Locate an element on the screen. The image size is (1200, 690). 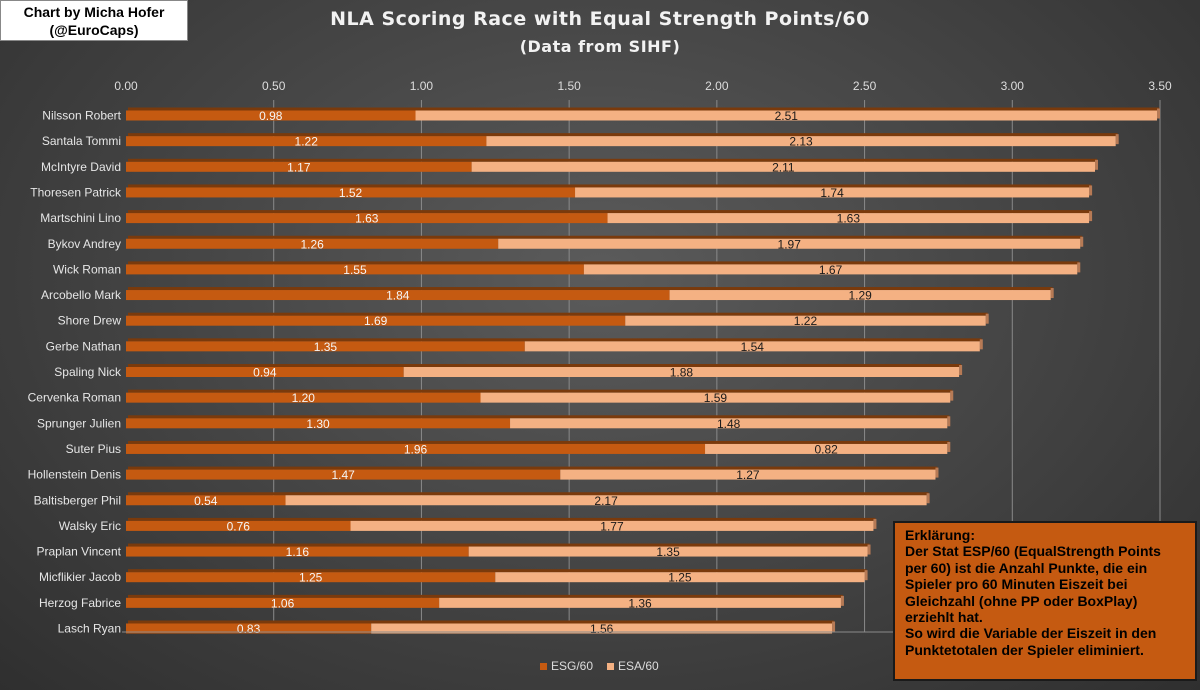
x-tick-label: 0.50 is located at coordinates (274, 86).